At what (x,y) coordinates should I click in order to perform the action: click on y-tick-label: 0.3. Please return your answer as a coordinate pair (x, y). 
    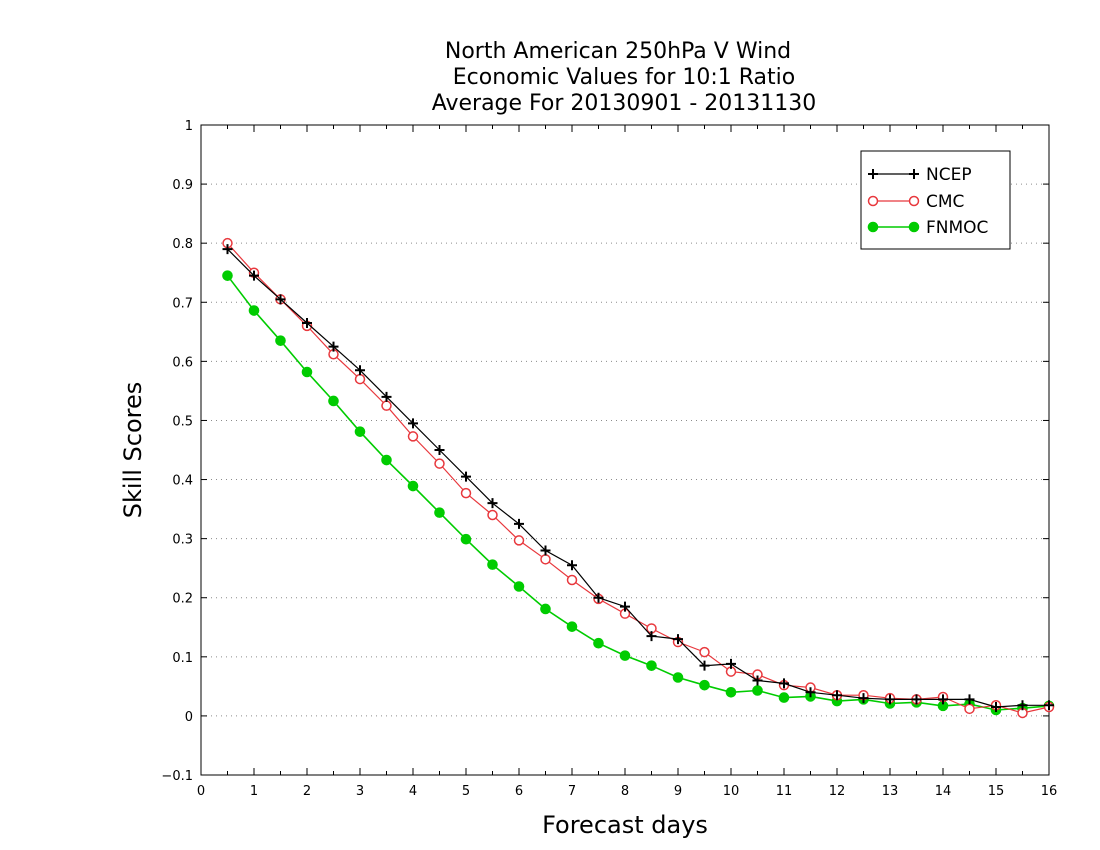
    Looking at the image, I should click on (182, 540).